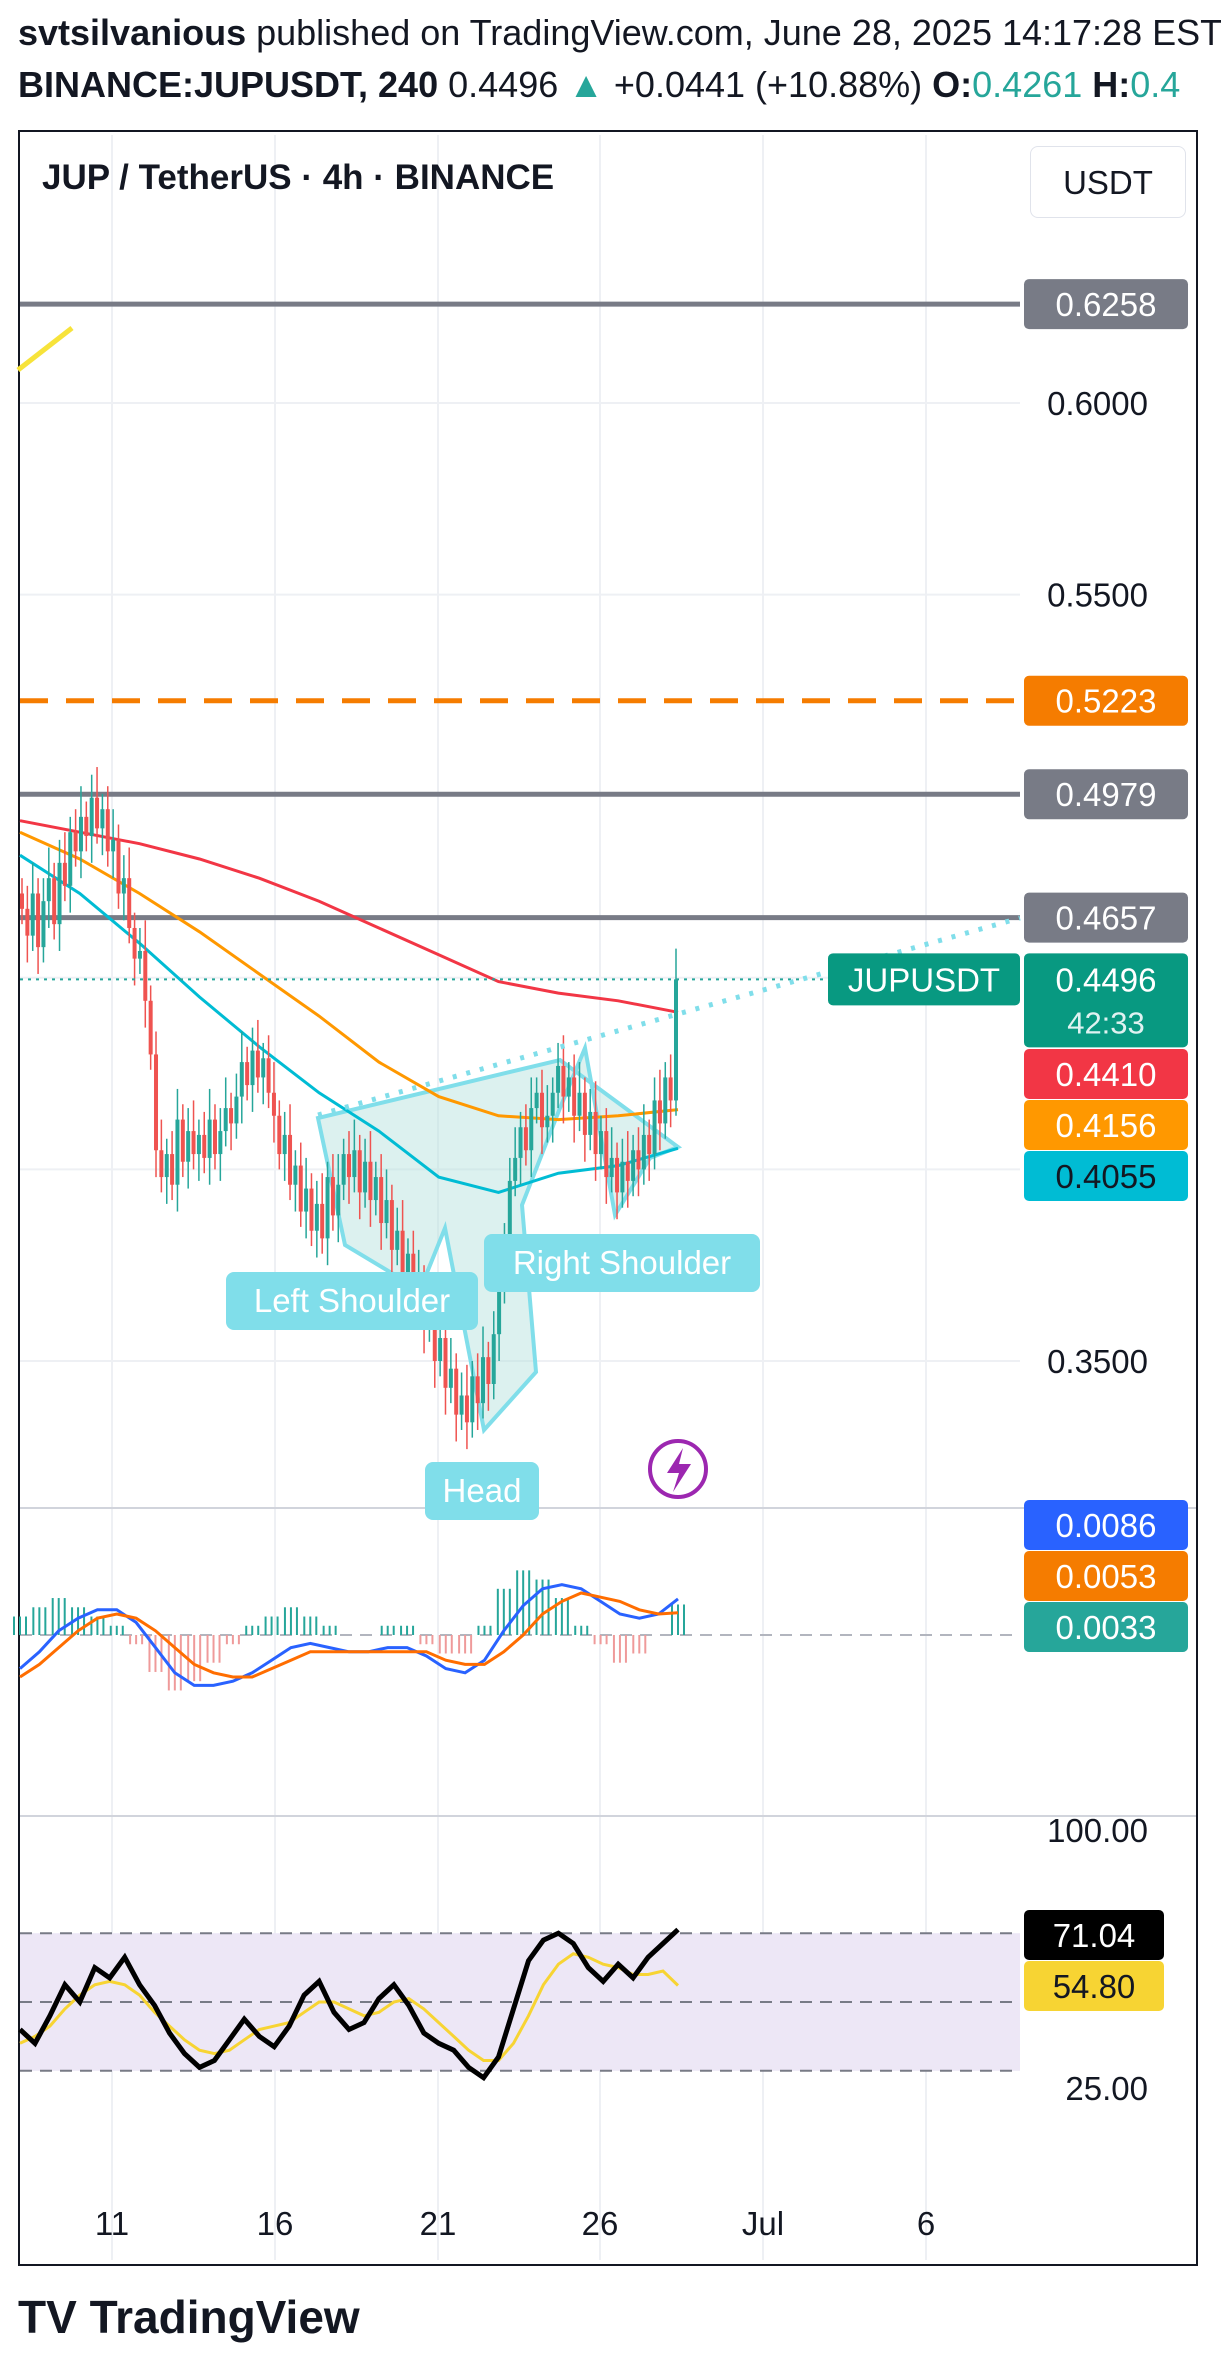  I want to click on level-price-text: 0.5223, so click(1106, 701).